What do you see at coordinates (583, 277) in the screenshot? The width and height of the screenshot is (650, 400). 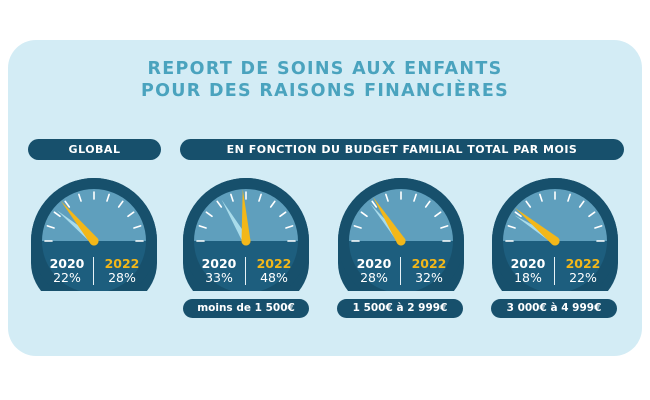 I see `value-2022: 22%` at bounding box center [583, 277].